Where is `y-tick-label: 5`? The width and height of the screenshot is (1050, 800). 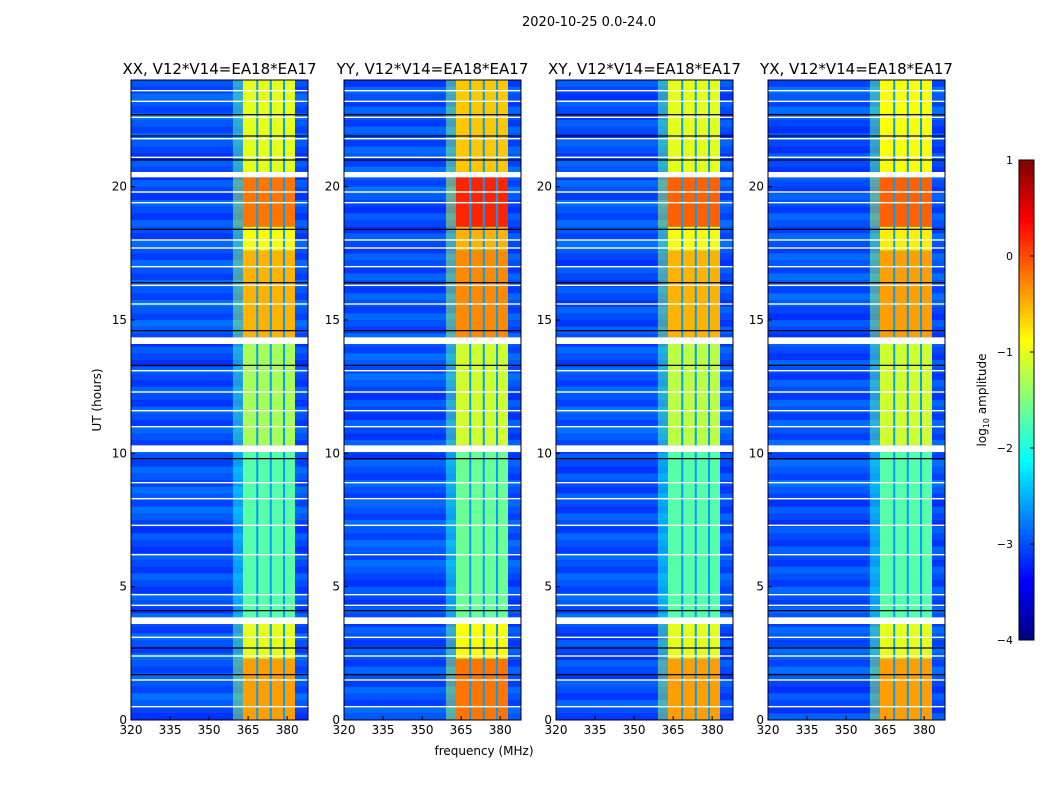 y-tick-label: 5 is located at coordinates (548, 587).